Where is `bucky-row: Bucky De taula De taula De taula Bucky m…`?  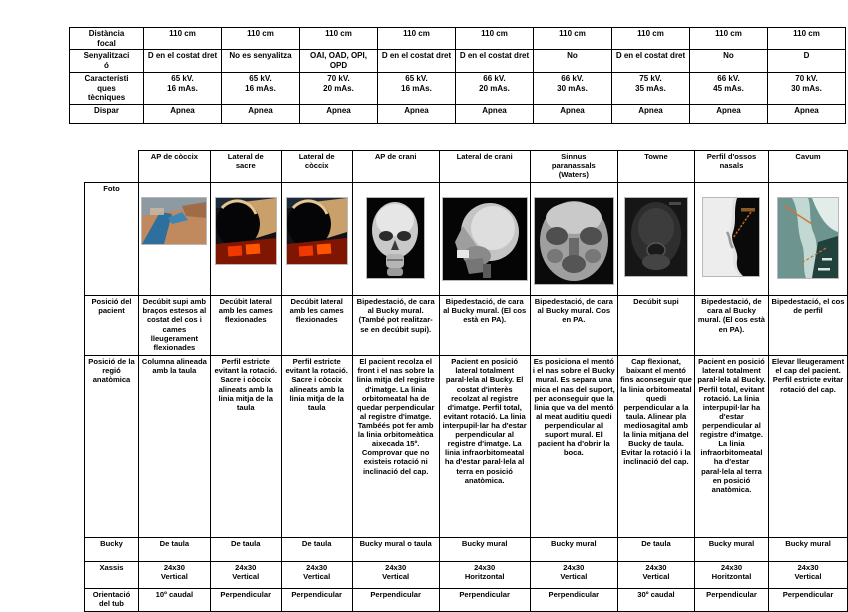 bucky-row: Bucky De taula De taula De taula Bucky m… is located at coordinates (466, 550).